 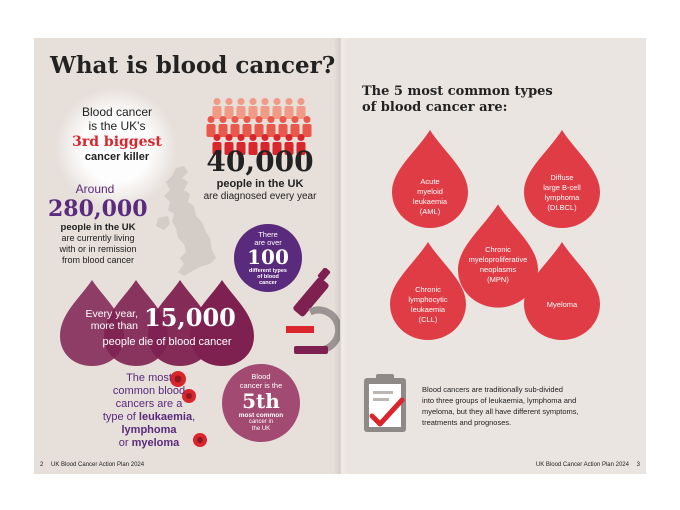 What do you see at coordinates (98, 465) in the screenshot?
I see `left-footer-text: UK Blood Cancer Action Plan 2024` at bounding box center [98, 465].